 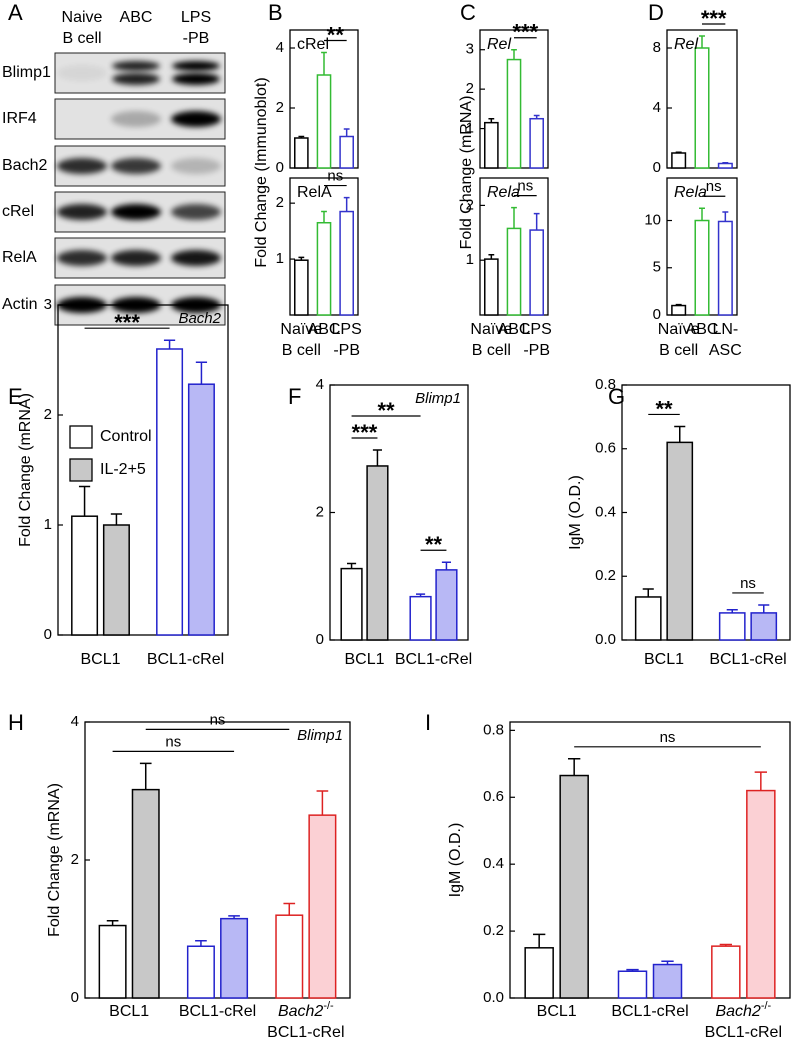 I want to click on panel-label: H, so click(x=16, y=722).